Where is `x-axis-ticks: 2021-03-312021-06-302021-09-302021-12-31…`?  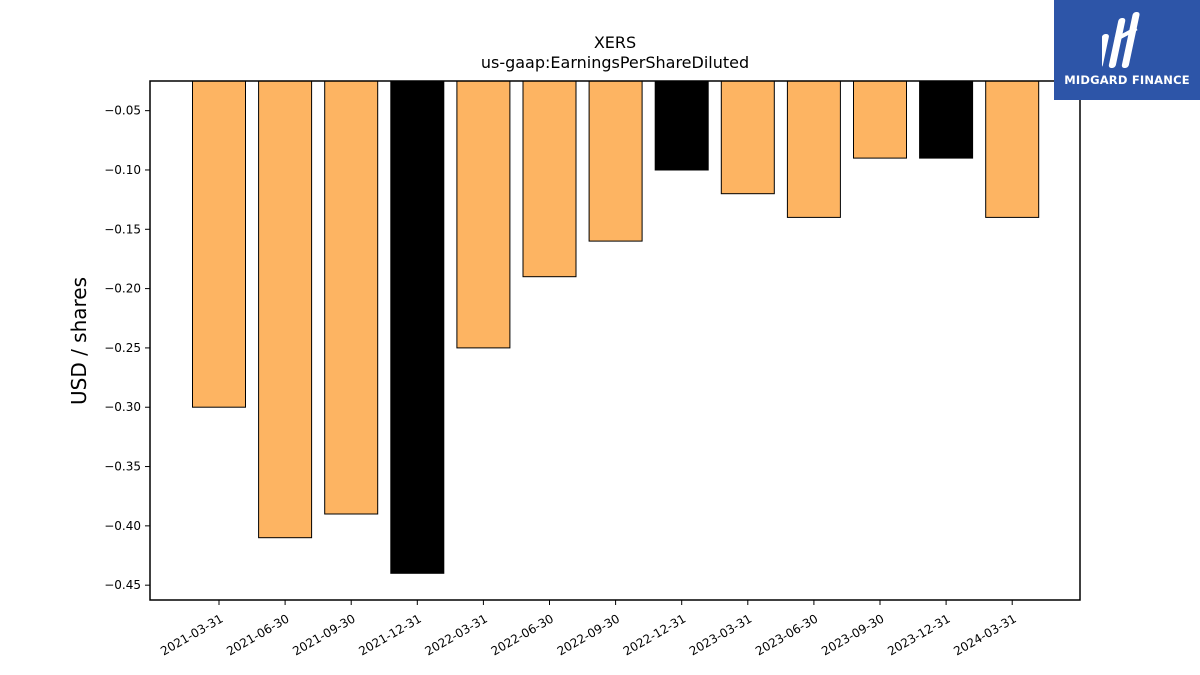
x-axis-ticks: 2021-03-312021-06-302021-09-302021-12-31… is located at coordinates (588, 629).